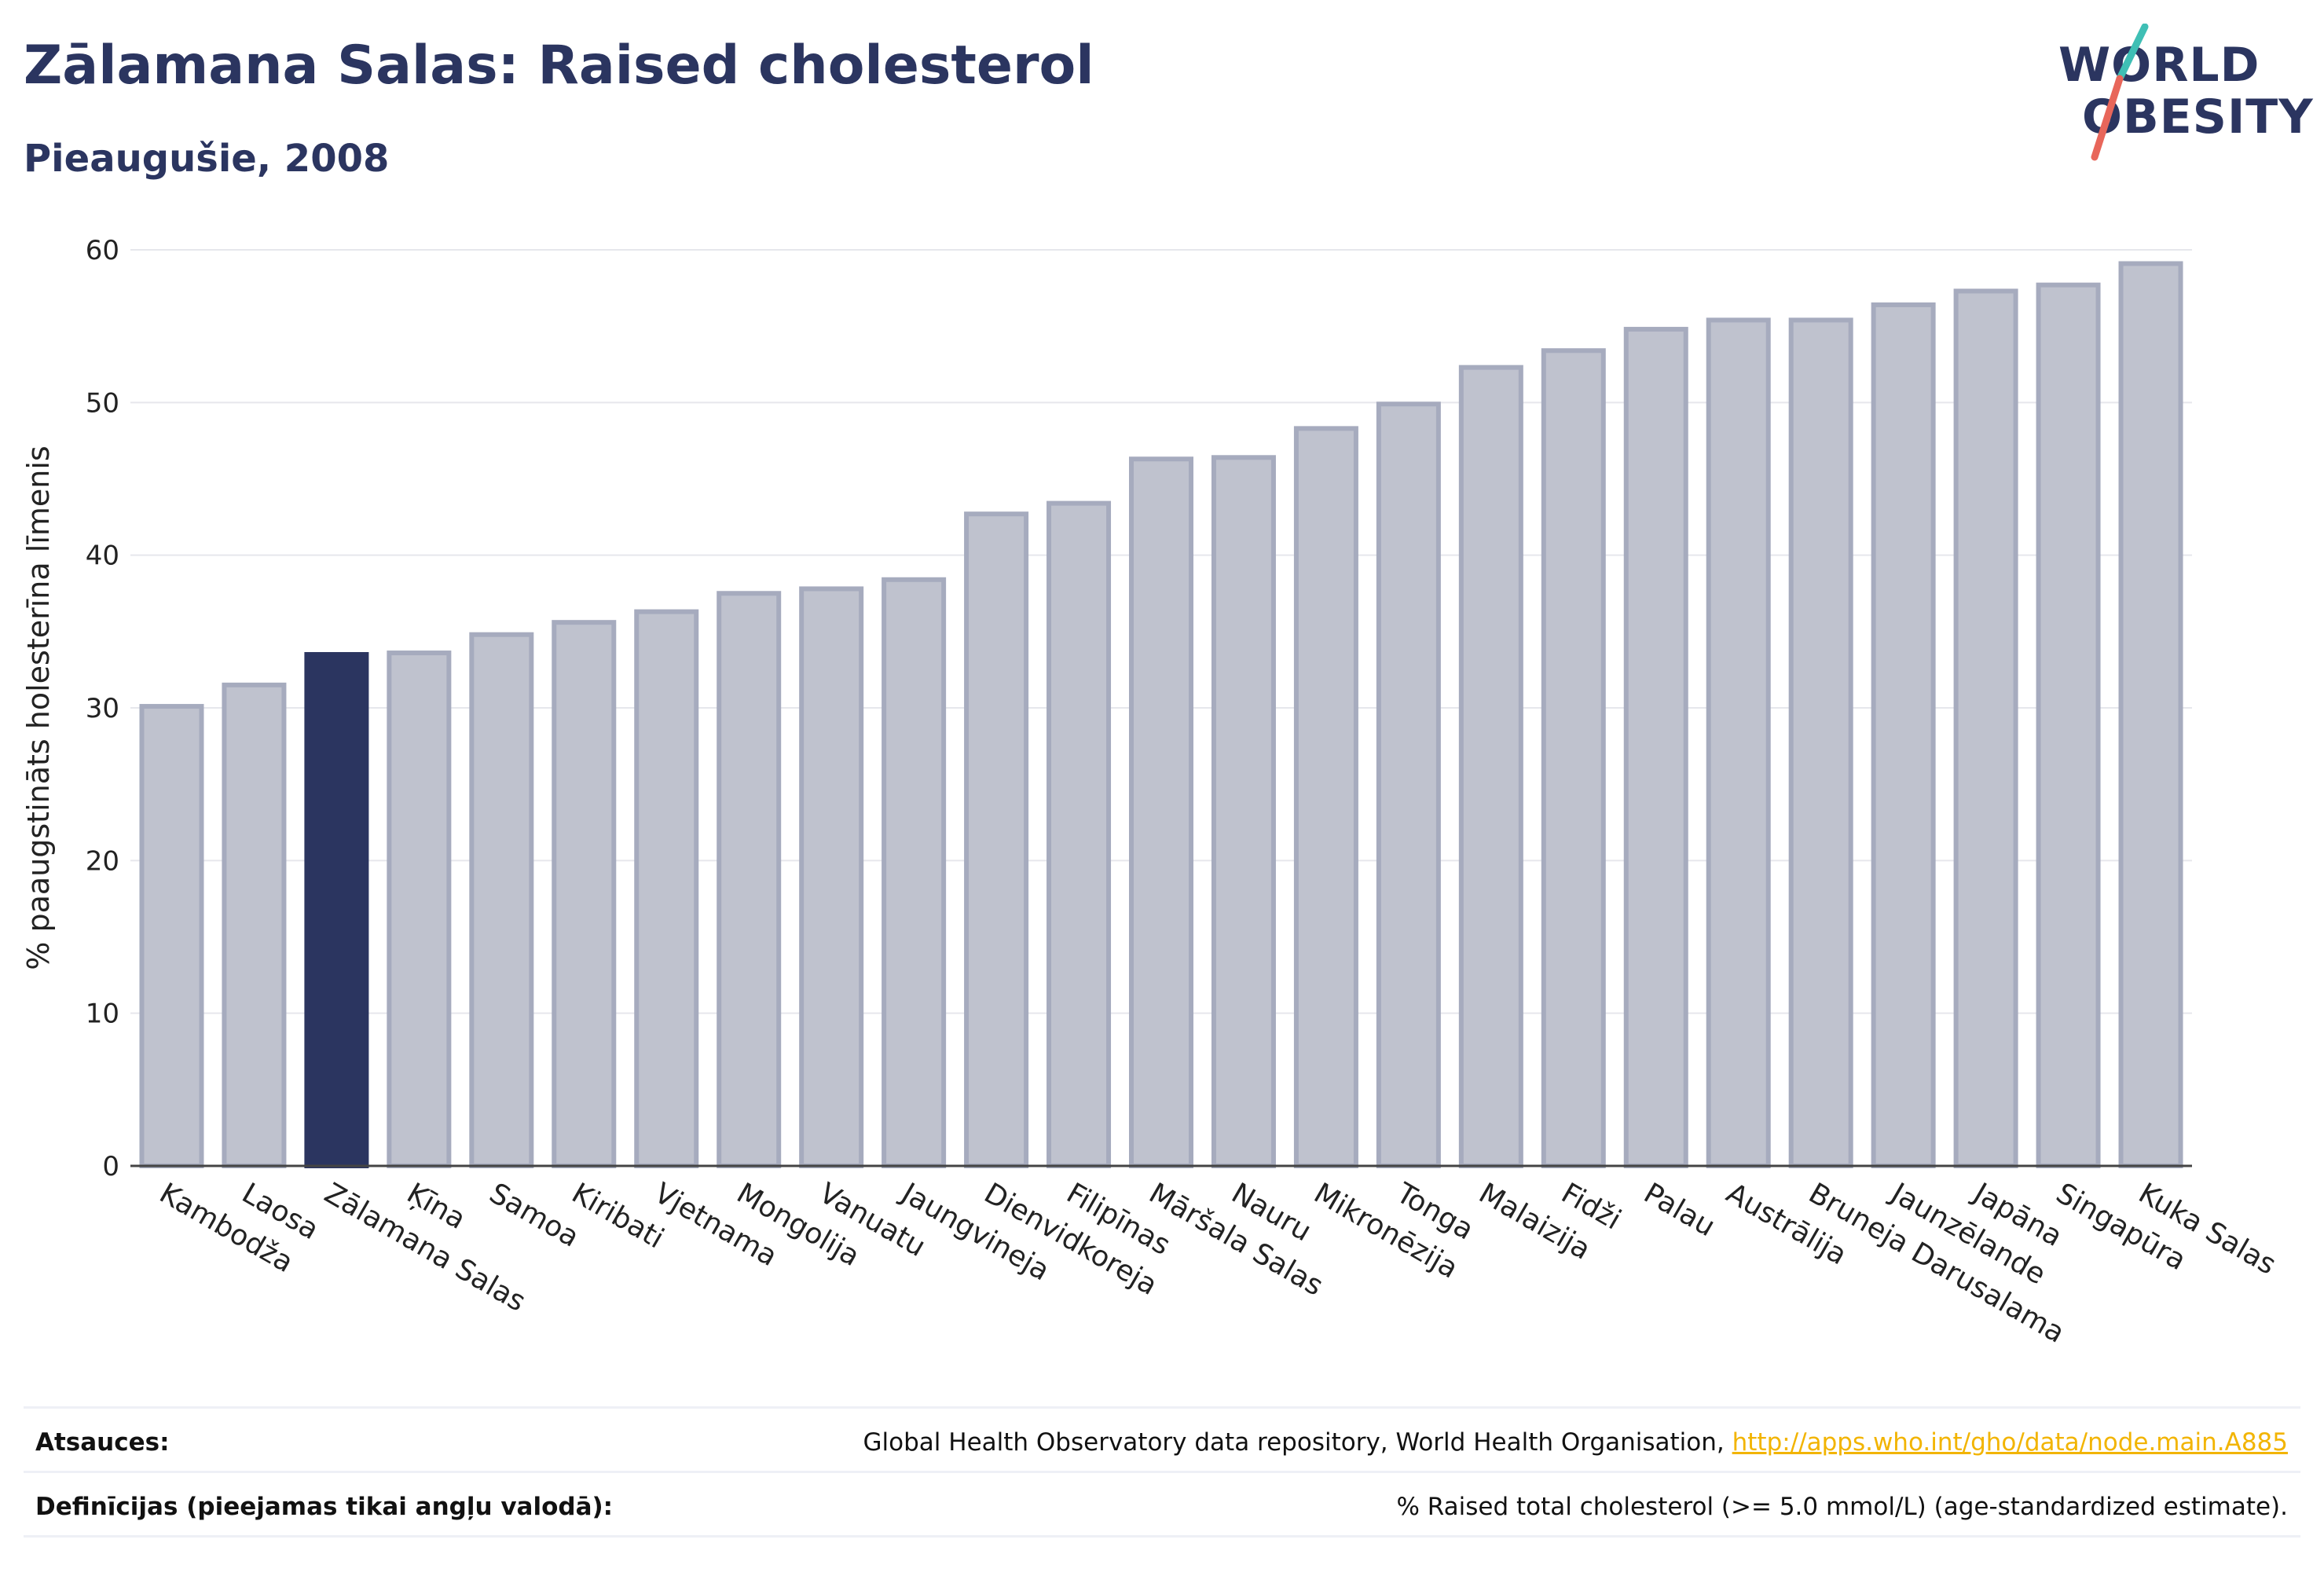 The width and height of the screenshot is (2324, 1576). Describe the element at coordinates (336, 909) in the screenshot. I see `bar-highlighted` at that location.